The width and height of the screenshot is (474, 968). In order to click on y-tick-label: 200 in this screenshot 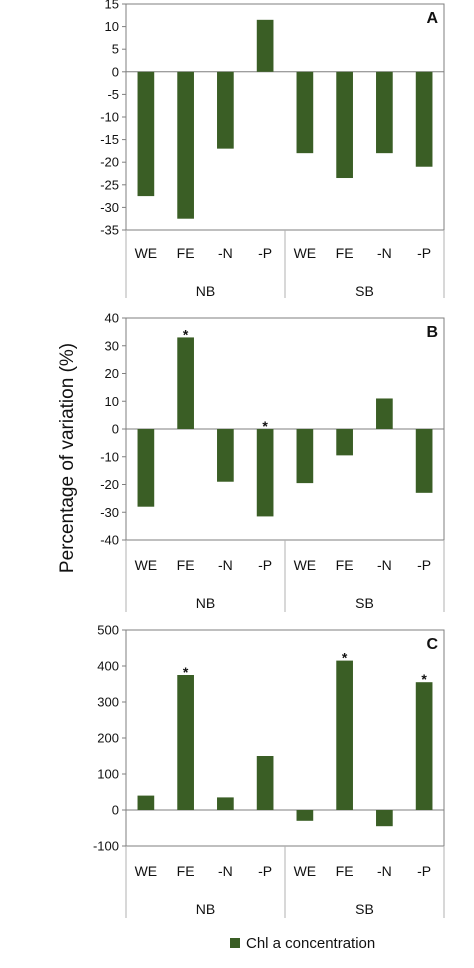, I will do `click(108, 738)`.